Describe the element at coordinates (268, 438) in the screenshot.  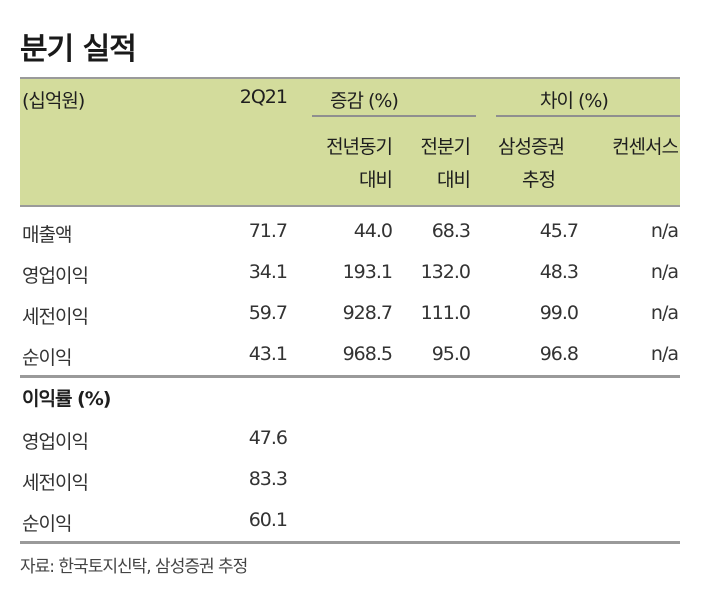
I see `value-2q21: 47.6` at that location.